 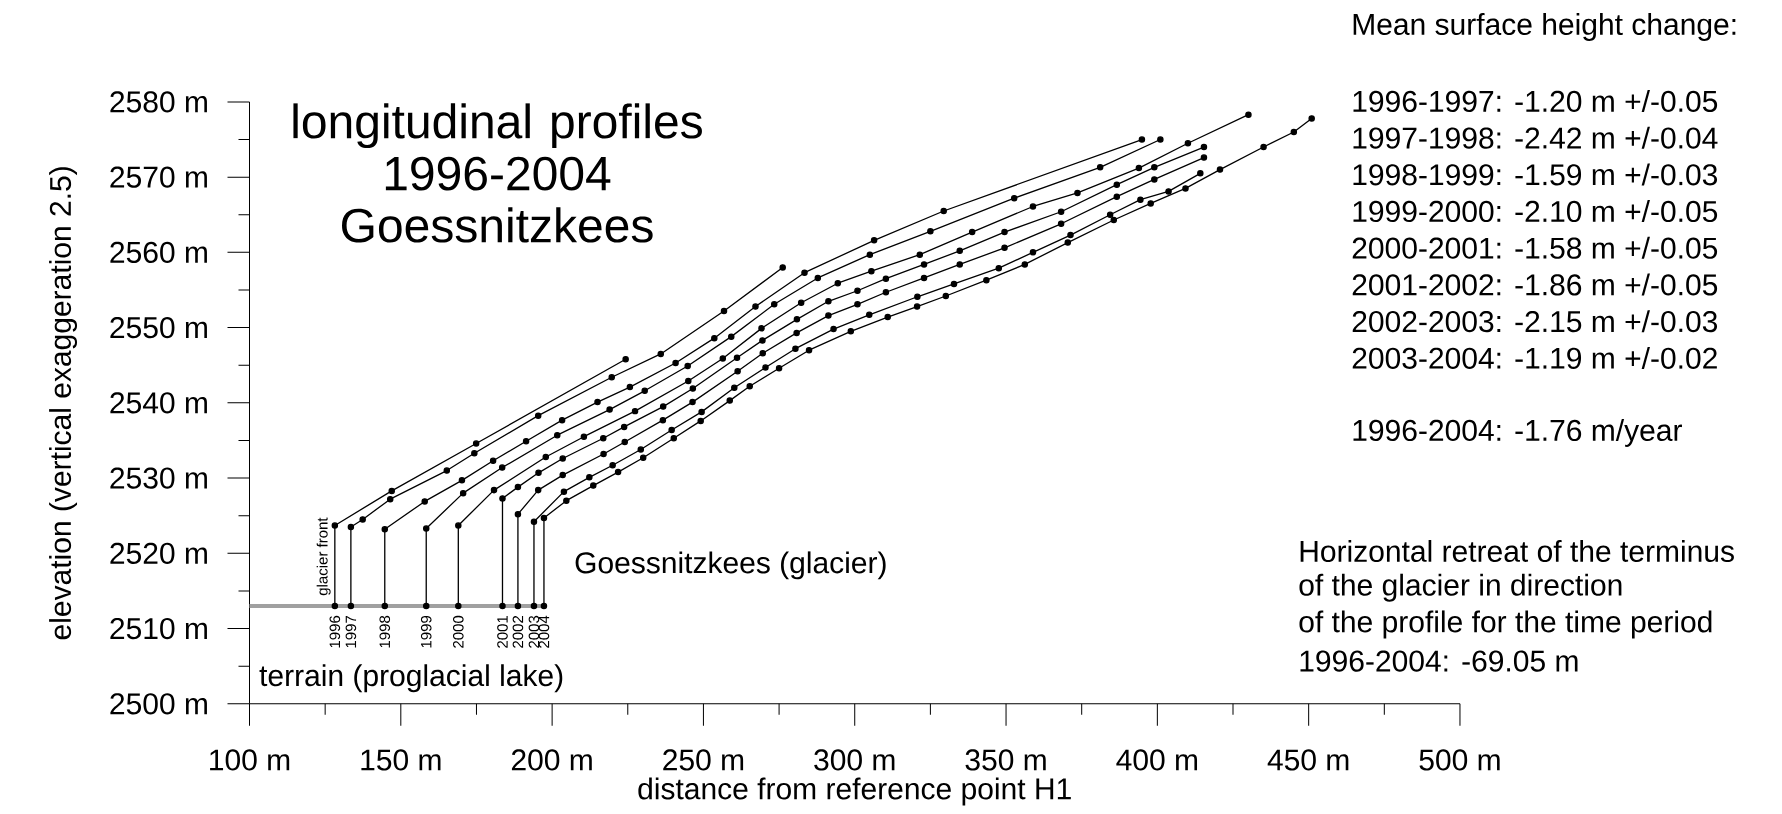 What do you see at coordinates (497, 173) in the screenshot?
I see `text: longitudinal profiles 1996-2004 Goessnitzkees` at bounding box center [497, 173].